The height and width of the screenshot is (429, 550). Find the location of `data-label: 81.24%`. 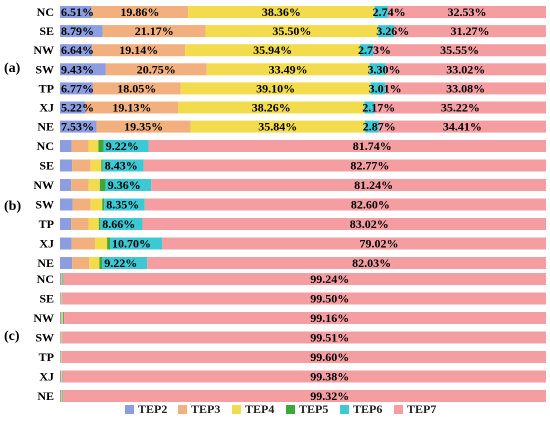

data-label: 81.24% is located at coordinates (373, 185).